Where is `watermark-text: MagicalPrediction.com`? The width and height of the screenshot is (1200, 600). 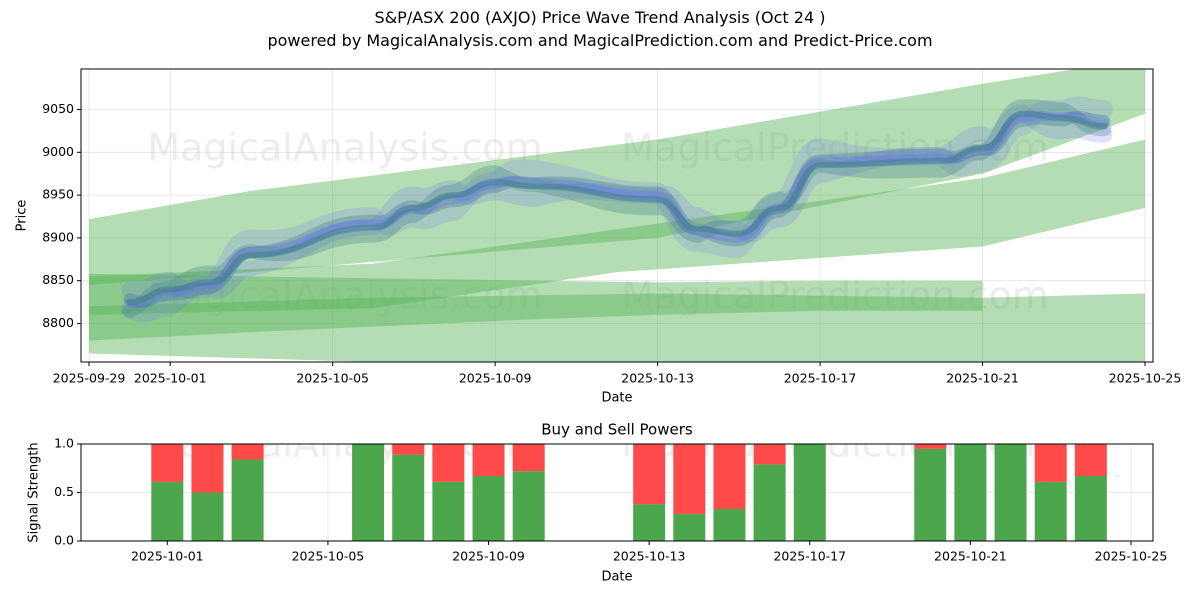
watermark-text: MagicalPrediction.com is located at coordinates (835, 296).